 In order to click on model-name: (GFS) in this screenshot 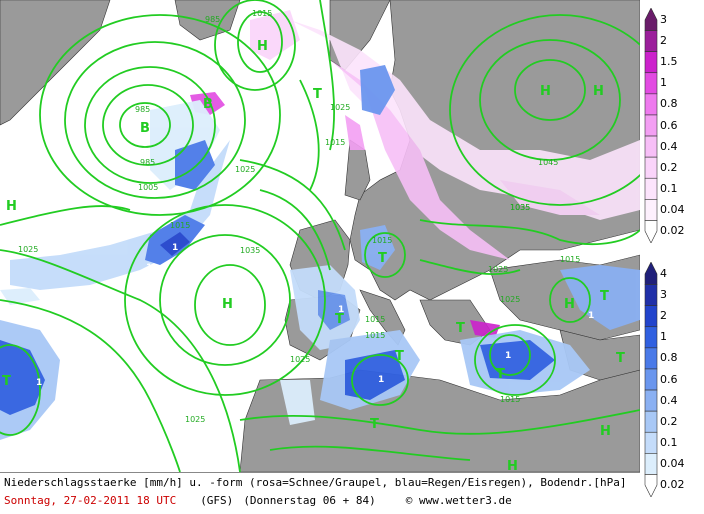, I will do `click(217, 500)`.